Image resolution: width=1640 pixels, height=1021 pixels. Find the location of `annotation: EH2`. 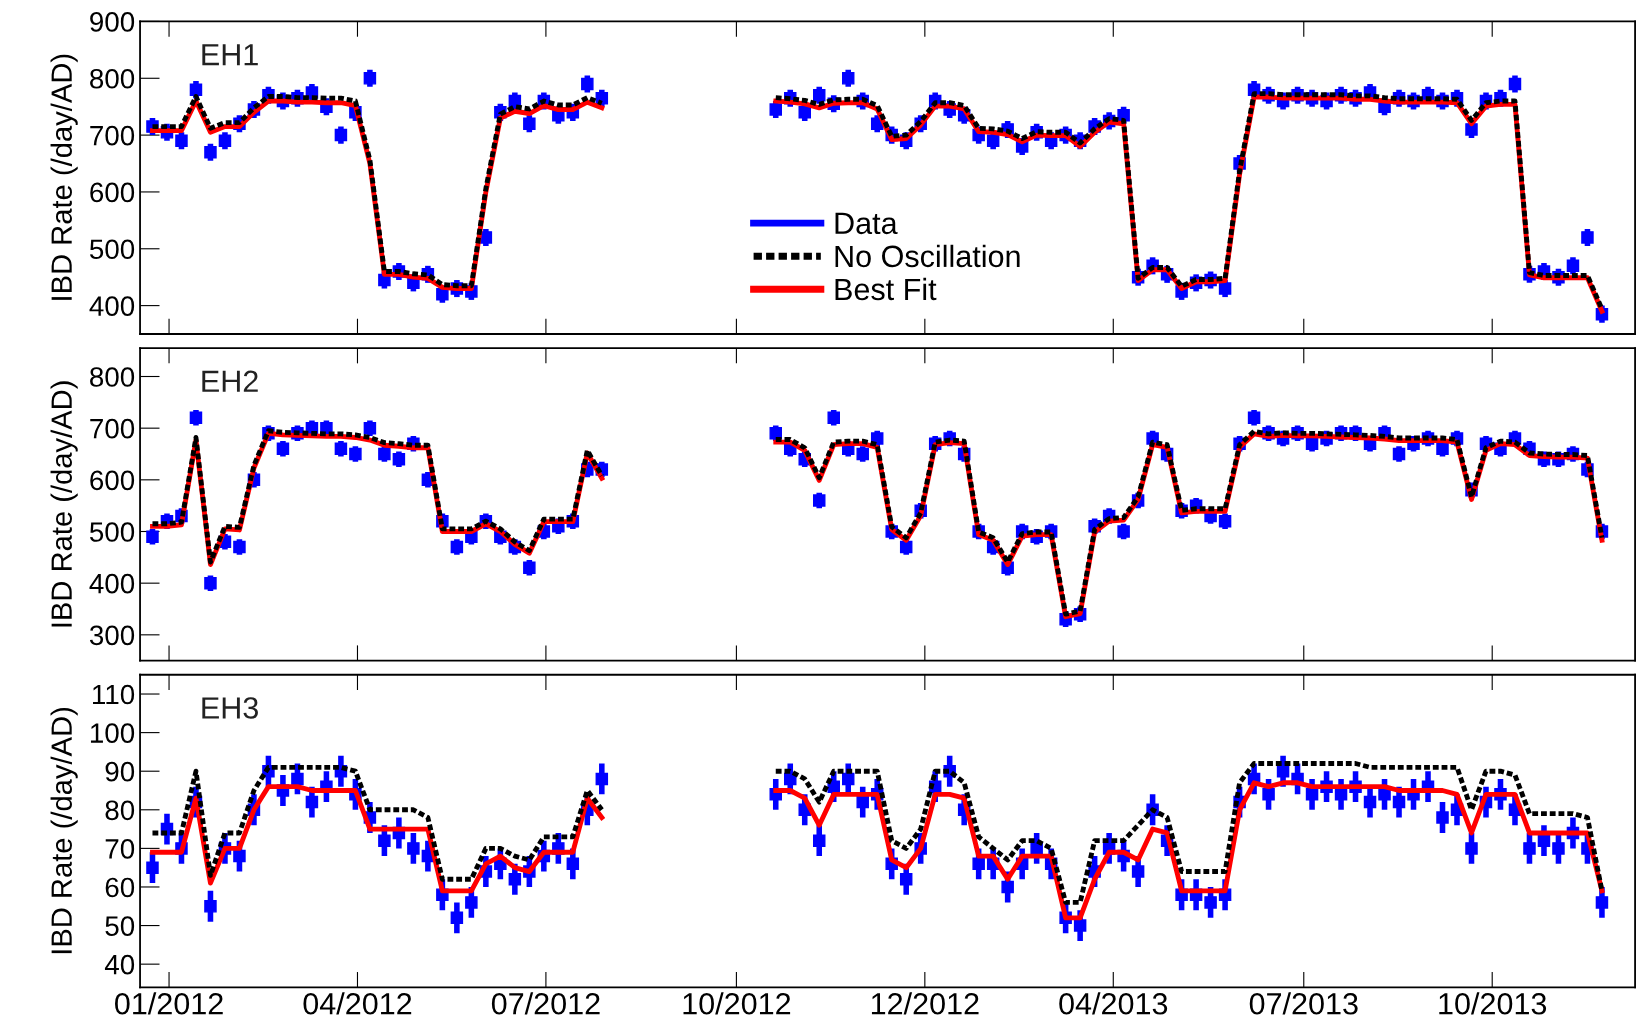

annotation: EH2 is located at coordinates (230, 381).